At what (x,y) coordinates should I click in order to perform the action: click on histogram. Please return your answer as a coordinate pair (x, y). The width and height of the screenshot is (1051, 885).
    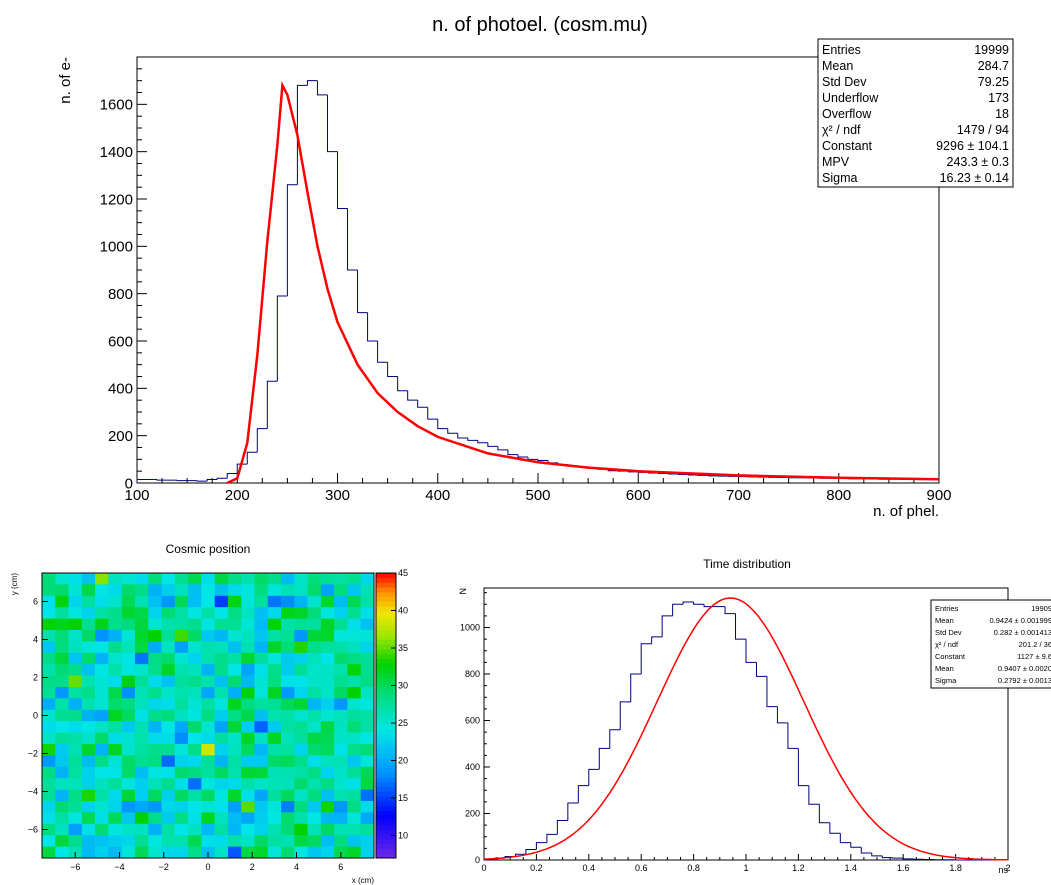
    Looking at the image, I should click on (745, 731).